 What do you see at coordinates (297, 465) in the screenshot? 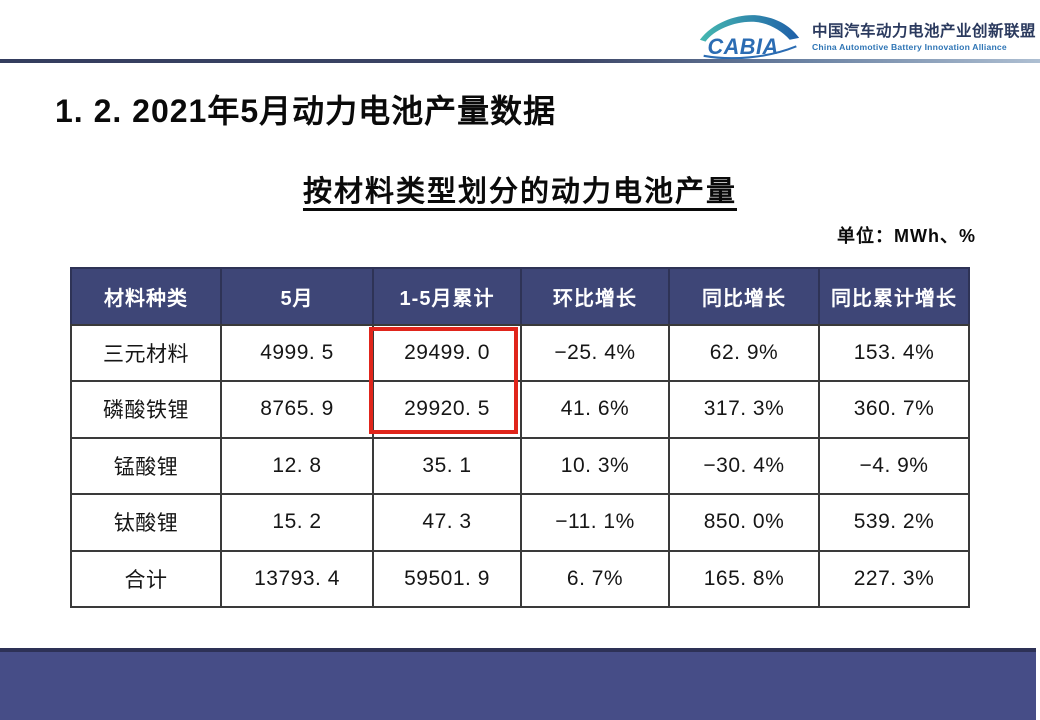
I see `value-cell: 12. 8` at bounding box center [297, 465].